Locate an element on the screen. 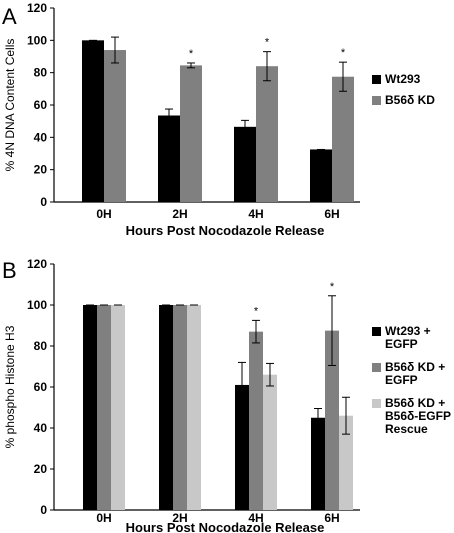 Image resolution: width=454 pixels, height=533 pixels. panel-label: A is located at coordinates (9, 16).